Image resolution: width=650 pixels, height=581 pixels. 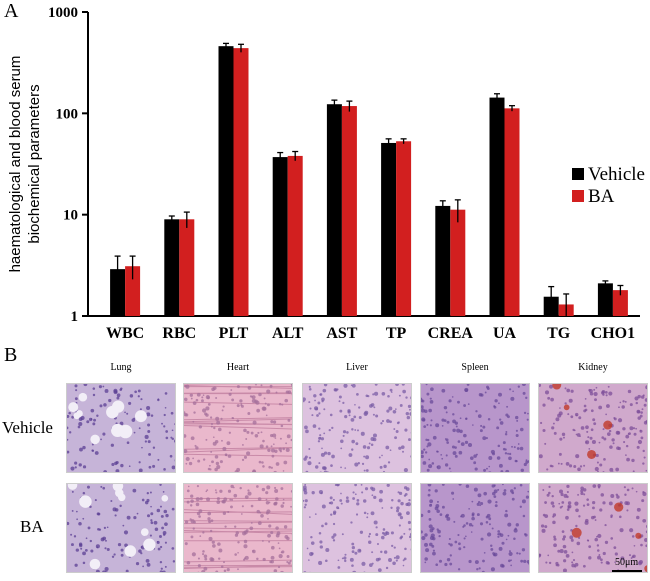 What do you see at coordinates (616, 174) in the screenshot?
I see `legend-label-vehicle: Vehicle` at bounding box center [616, 174].